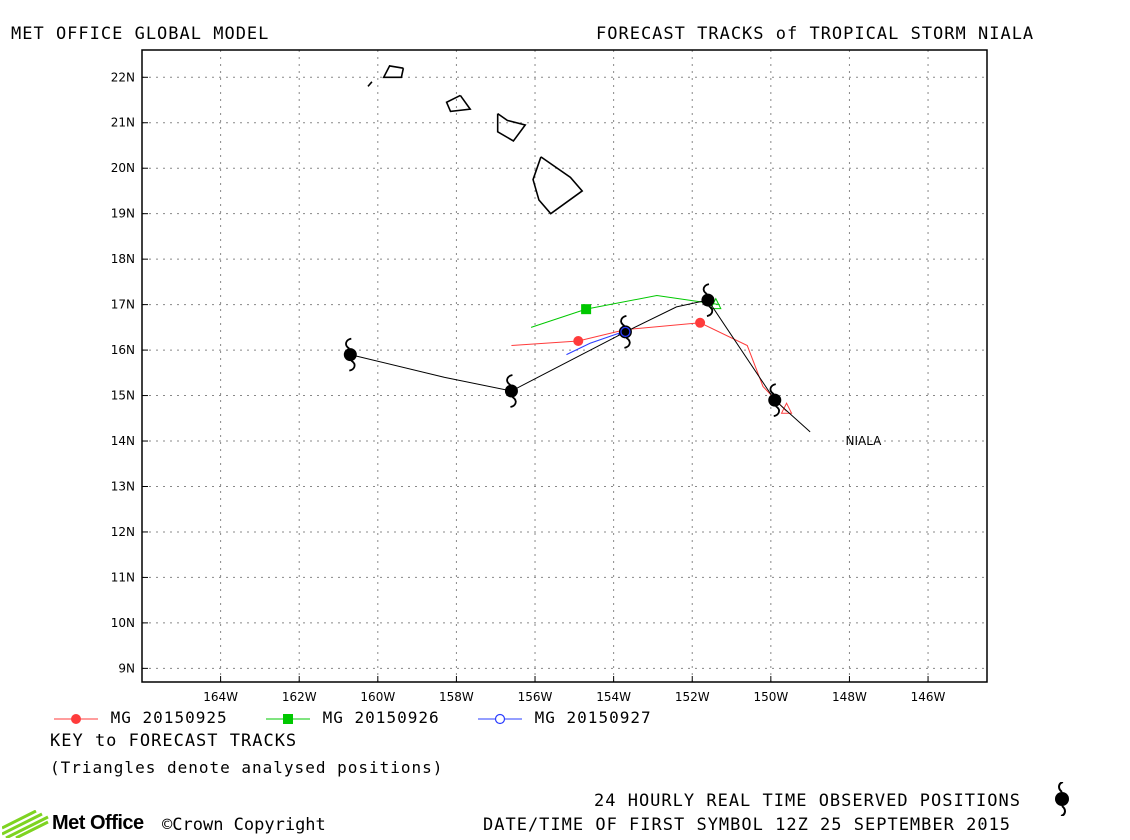 The width and height of the screenshot is (1130, 840). What do you see at coordinates (770, 697) in the screenshot?
I see `x-tick-label: 150W` at bounding box center [770, 697].